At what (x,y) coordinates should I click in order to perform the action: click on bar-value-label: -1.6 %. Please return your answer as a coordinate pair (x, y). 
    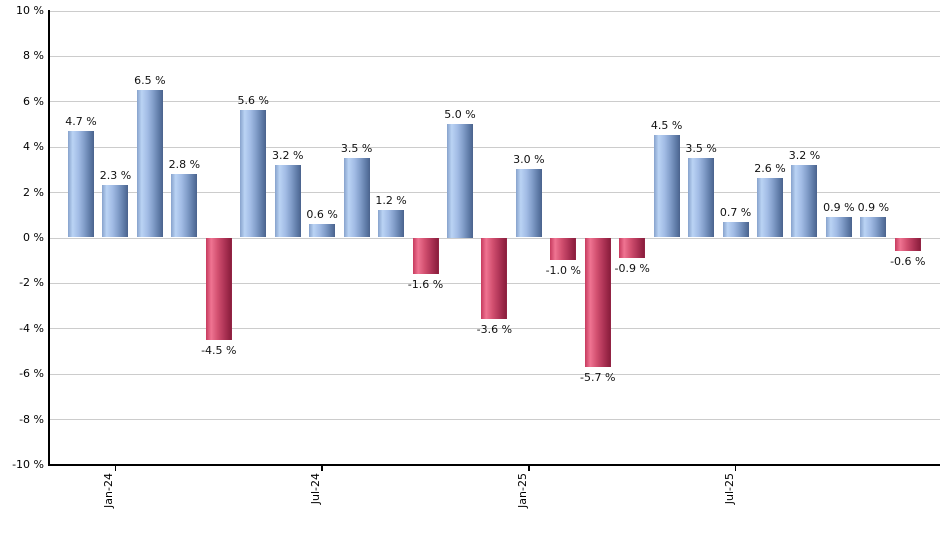
    Looking at the image, I should click on (425, 284).